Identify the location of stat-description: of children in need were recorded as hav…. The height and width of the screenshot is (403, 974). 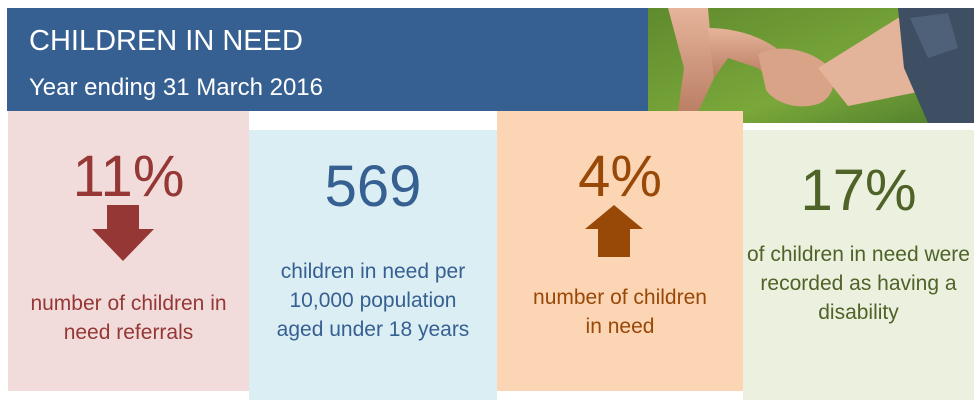
(858, 283).